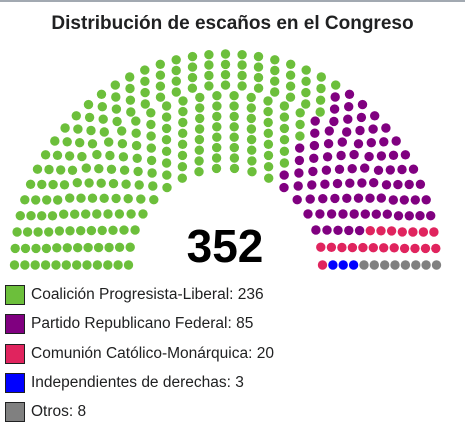 This screenshot has height=431, width=465. Describe the element at coordinates (152, 353) in the screenshot. I see `legend-label: Comunión Católico-Monárquica: 20` at that location.